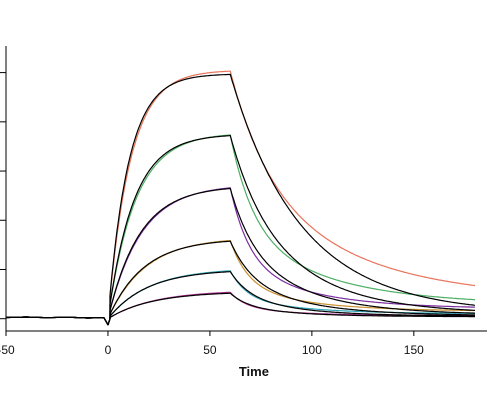 The width and height of the screenshot is (495, 400). What do you see at coordinates (254, 371) in the screenshot?
I see `x-axis-title: Time` at bounding box center [254, 371].